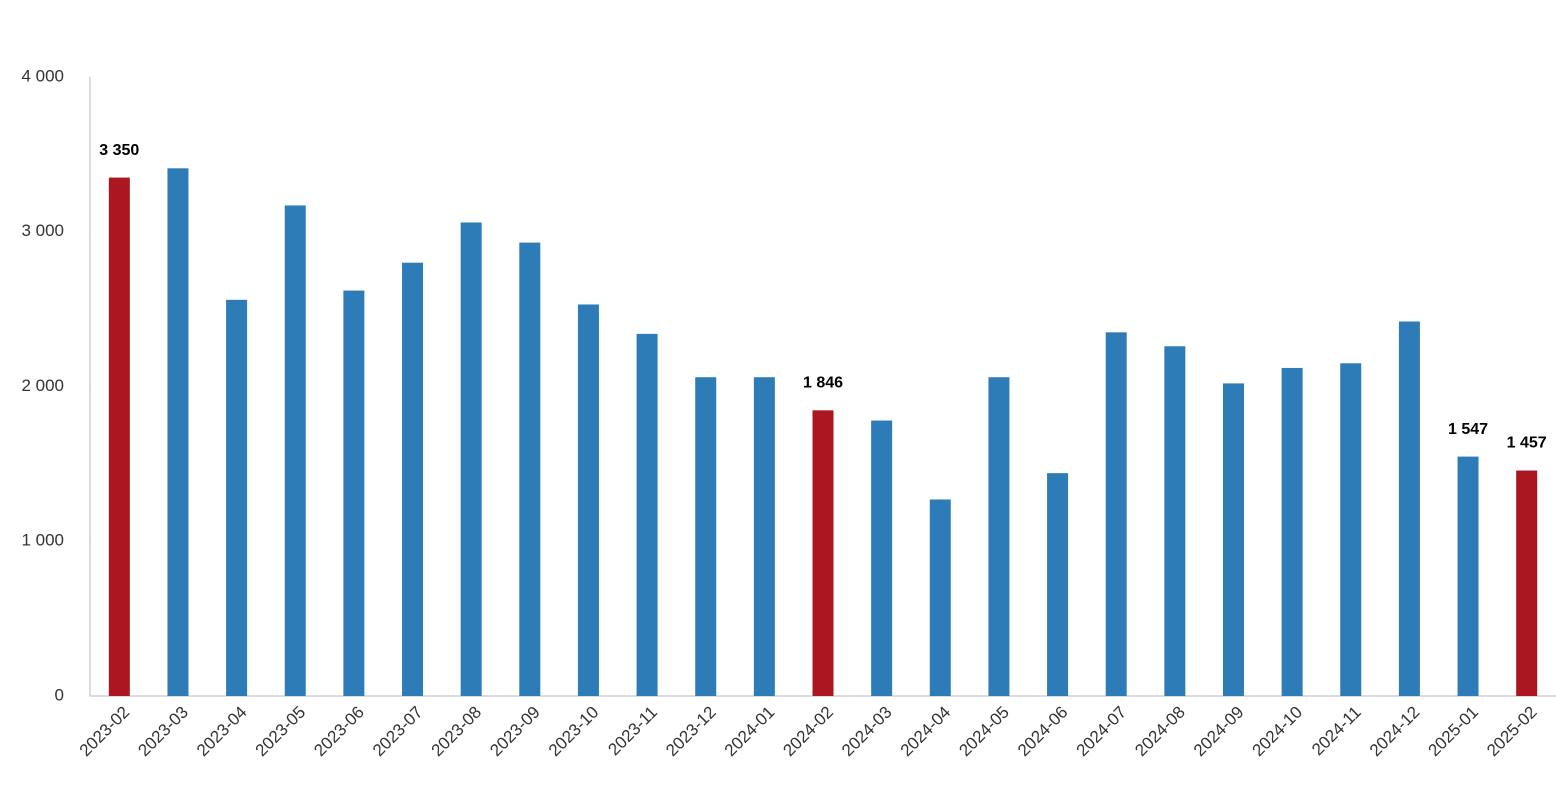  Describe the element at coordinates (222, 732) in the screenshot. I see `x-tick-label: 2023-04` at that location.